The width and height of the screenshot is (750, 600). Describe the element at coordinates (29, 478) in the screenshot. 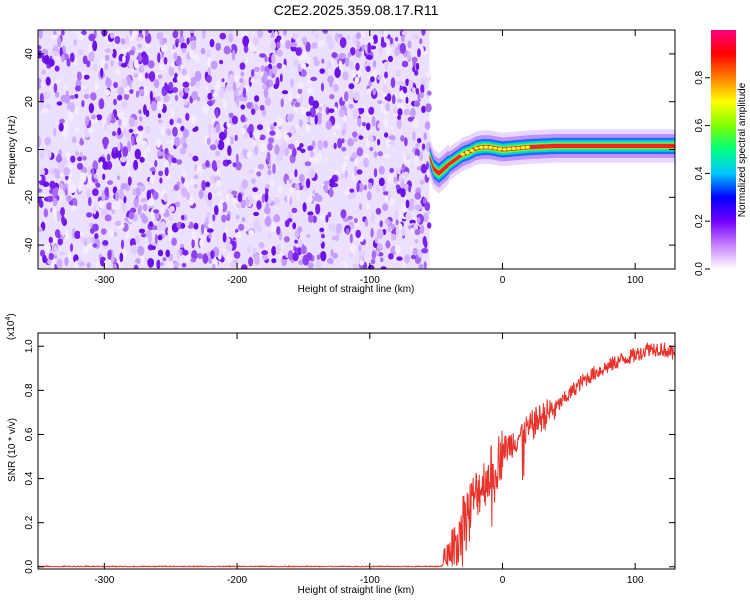

I see `y-tick-label: 0.4` at that location.